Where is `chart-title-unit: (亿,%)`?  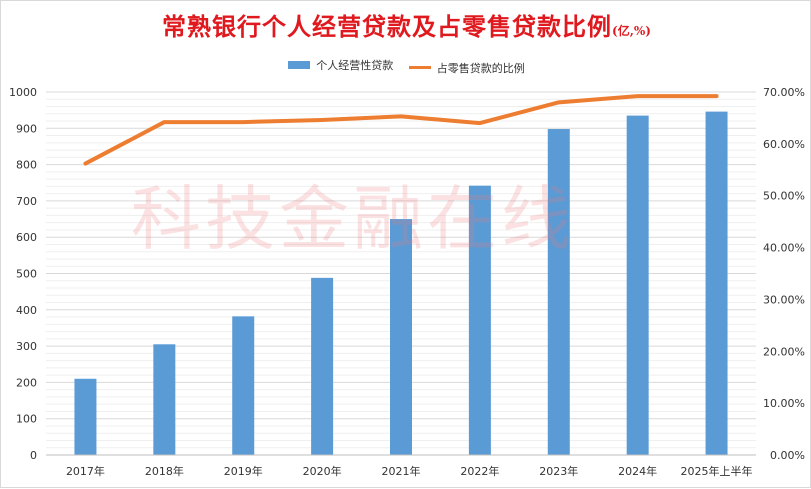 chart-title-unit: (亿,%) is located at coordinates (631, 31).